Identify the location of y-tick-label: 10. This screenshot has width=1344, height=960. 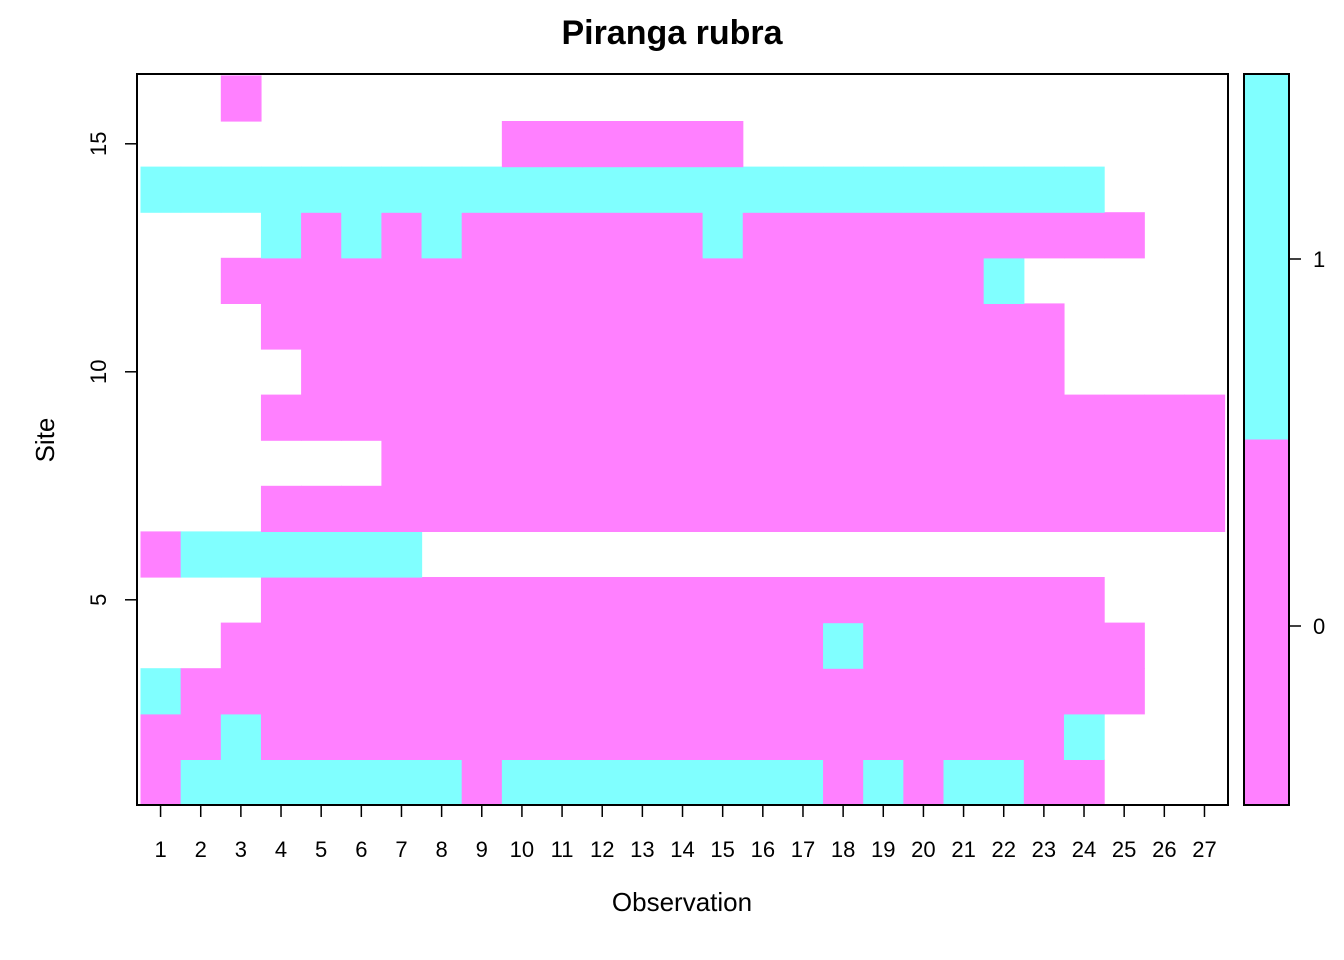
(98, 372).